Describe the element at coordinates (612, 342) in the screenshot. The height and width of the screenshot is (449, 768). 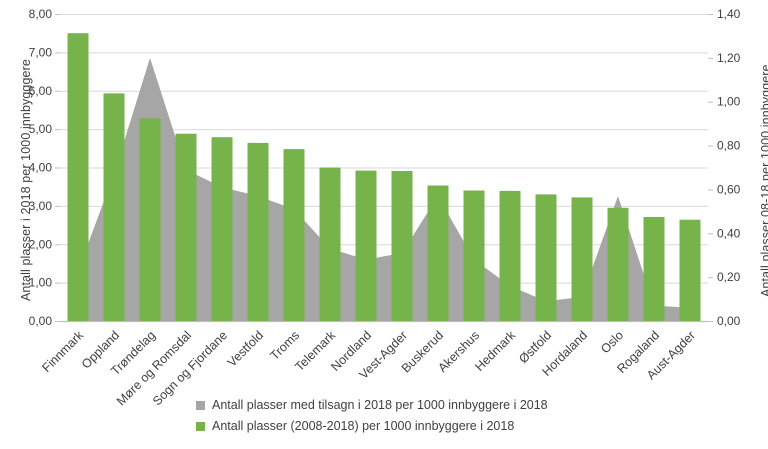
I see `x-axis-label-Oslo: Oslo` at that location.